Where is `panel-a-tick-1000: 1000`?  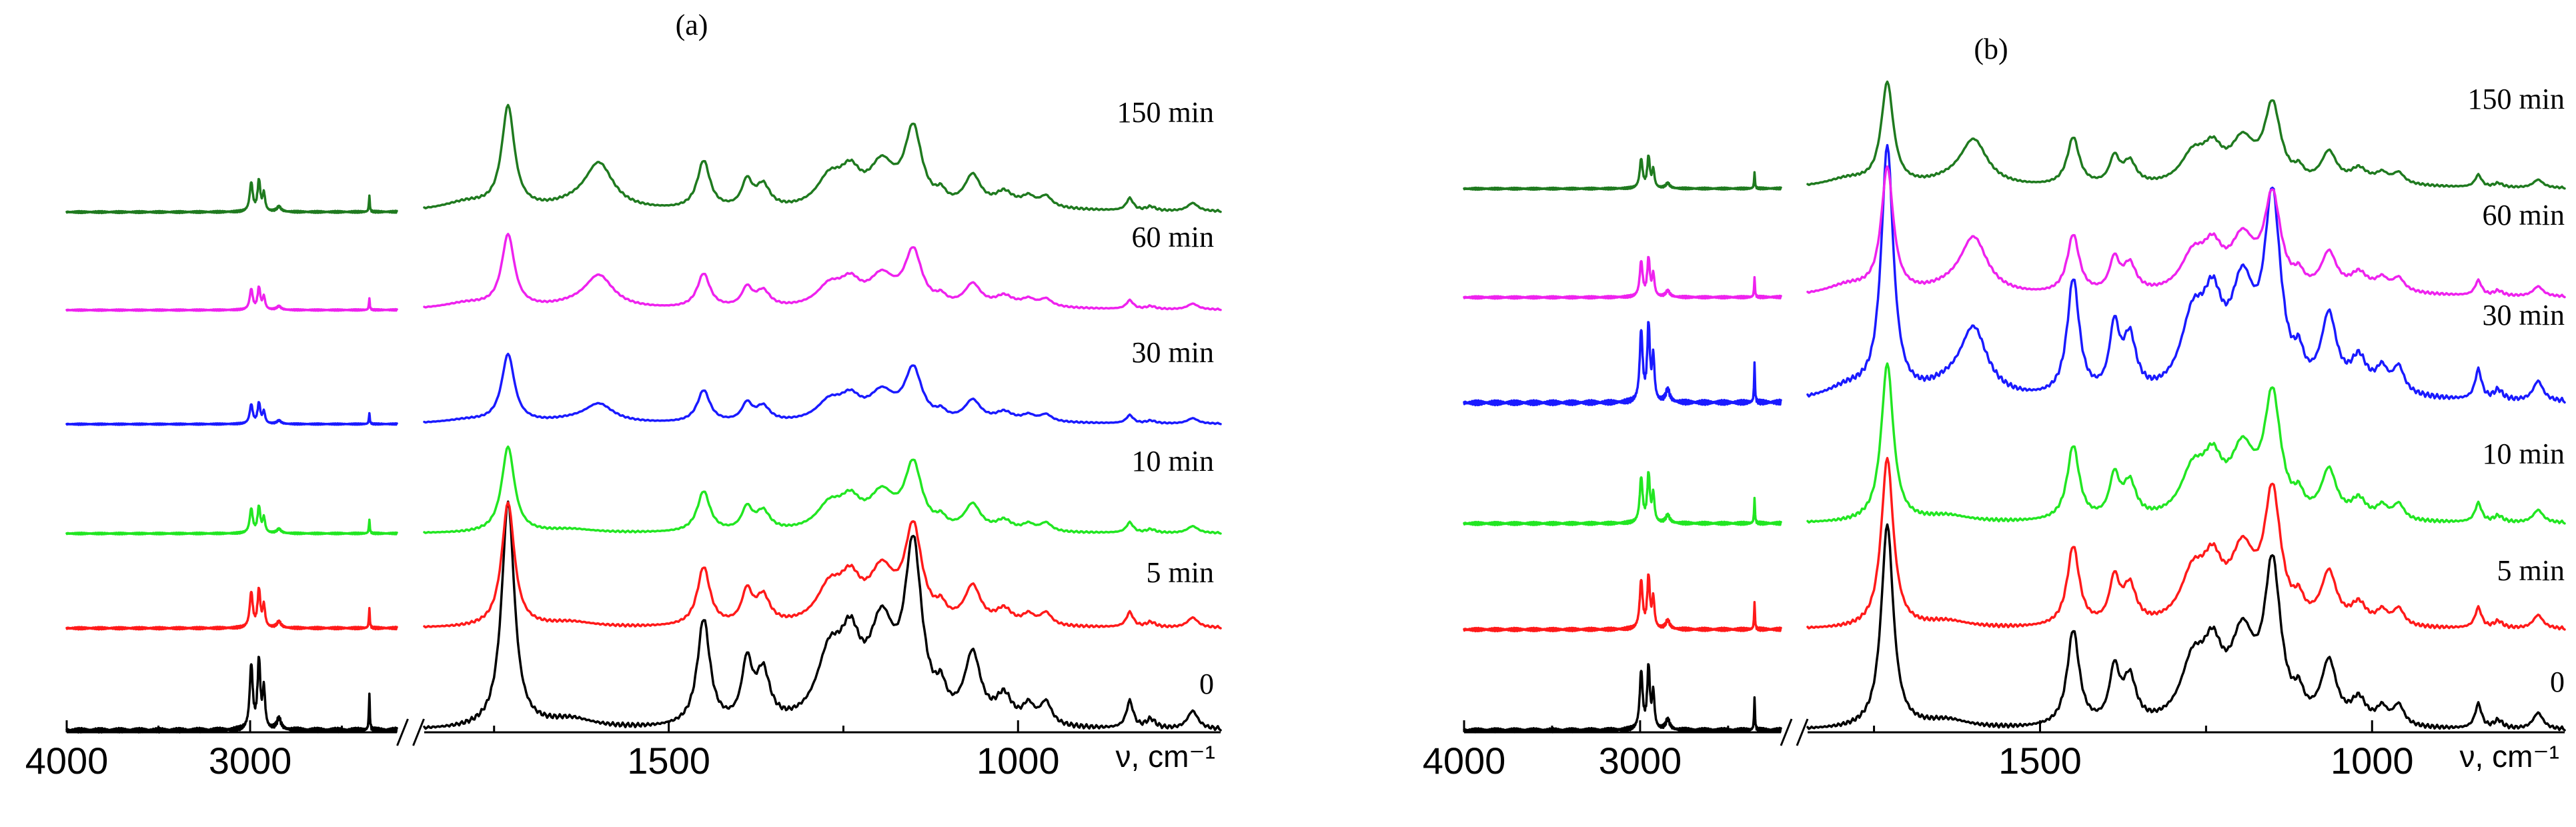
panel-a-tick-1000: 1000 is located at coordinates (1018, 761).